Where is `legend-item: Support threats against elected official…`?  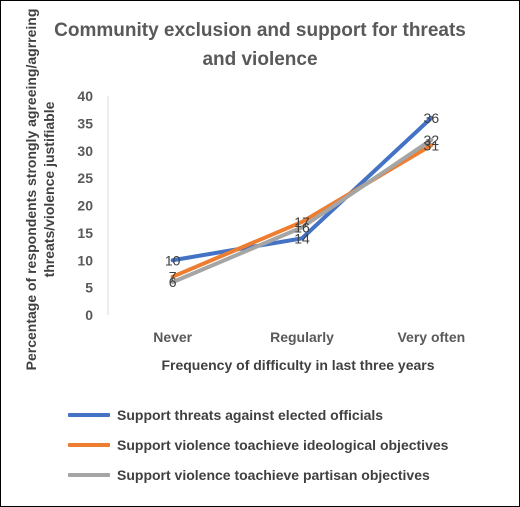
legend-item: Support threats against elected official… is located at coordinates (288, 415).